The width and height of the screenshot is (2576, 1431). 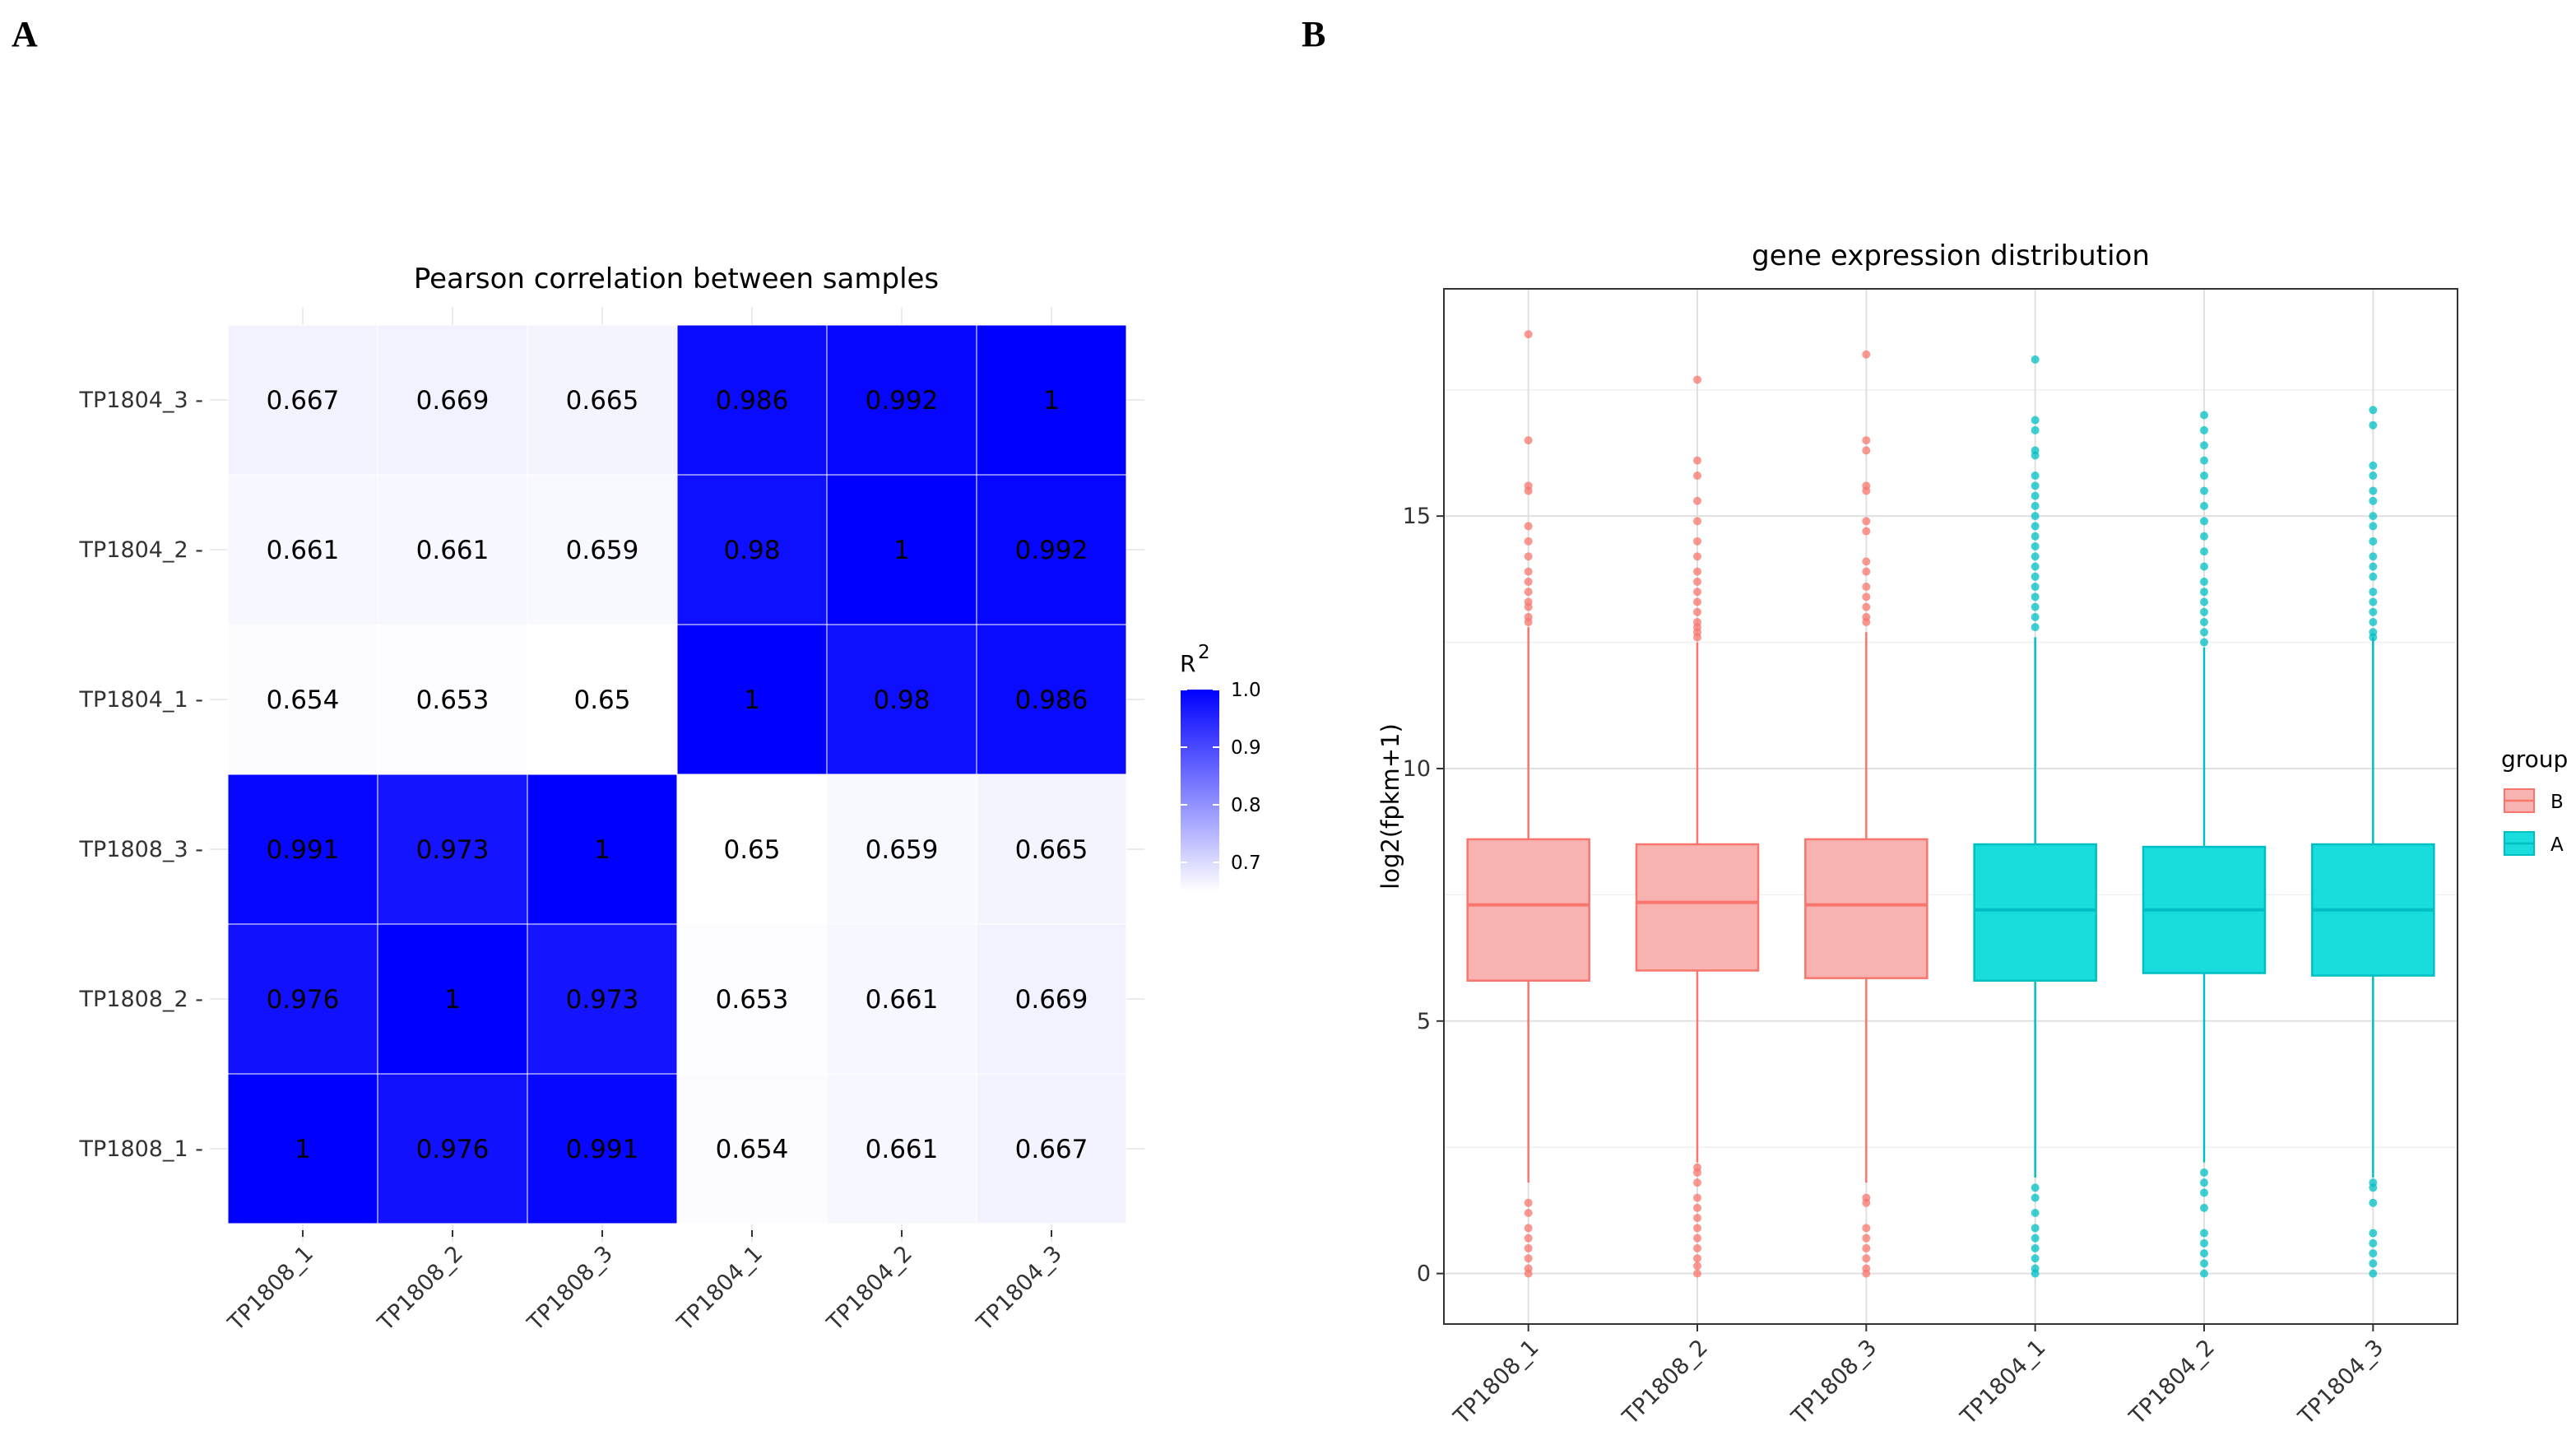 I want to click on legend-entry-B: B, so click(x=2533, y=800).